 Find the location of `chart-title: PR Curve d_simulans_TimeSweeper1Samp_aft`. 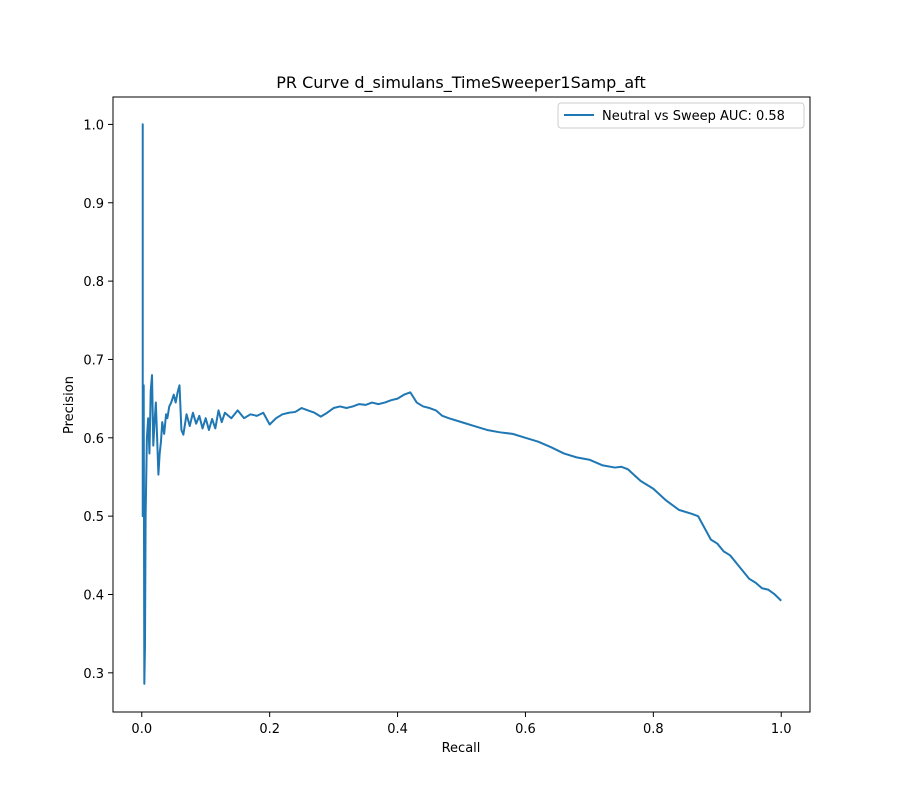

chart-title: PR Curve d_simulans_TimeSweeper1Samp_aft is located at coordinates (461, 83).